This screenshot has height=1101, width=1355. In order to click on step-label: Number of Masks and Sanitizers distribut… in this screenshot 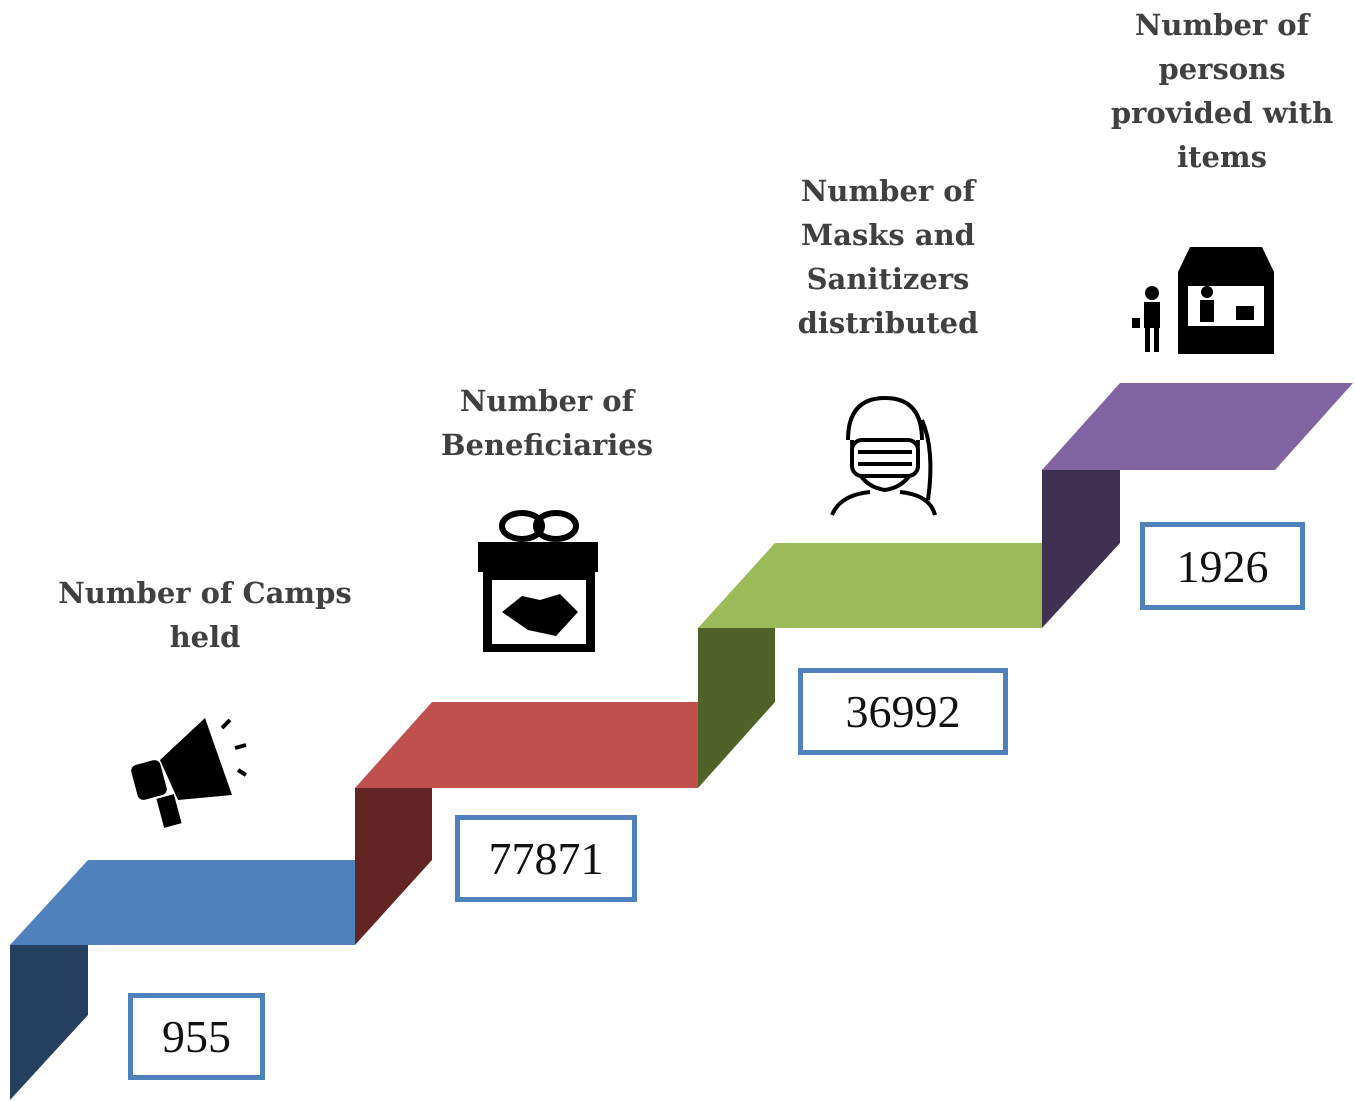, I will do `click(888, 257)`.